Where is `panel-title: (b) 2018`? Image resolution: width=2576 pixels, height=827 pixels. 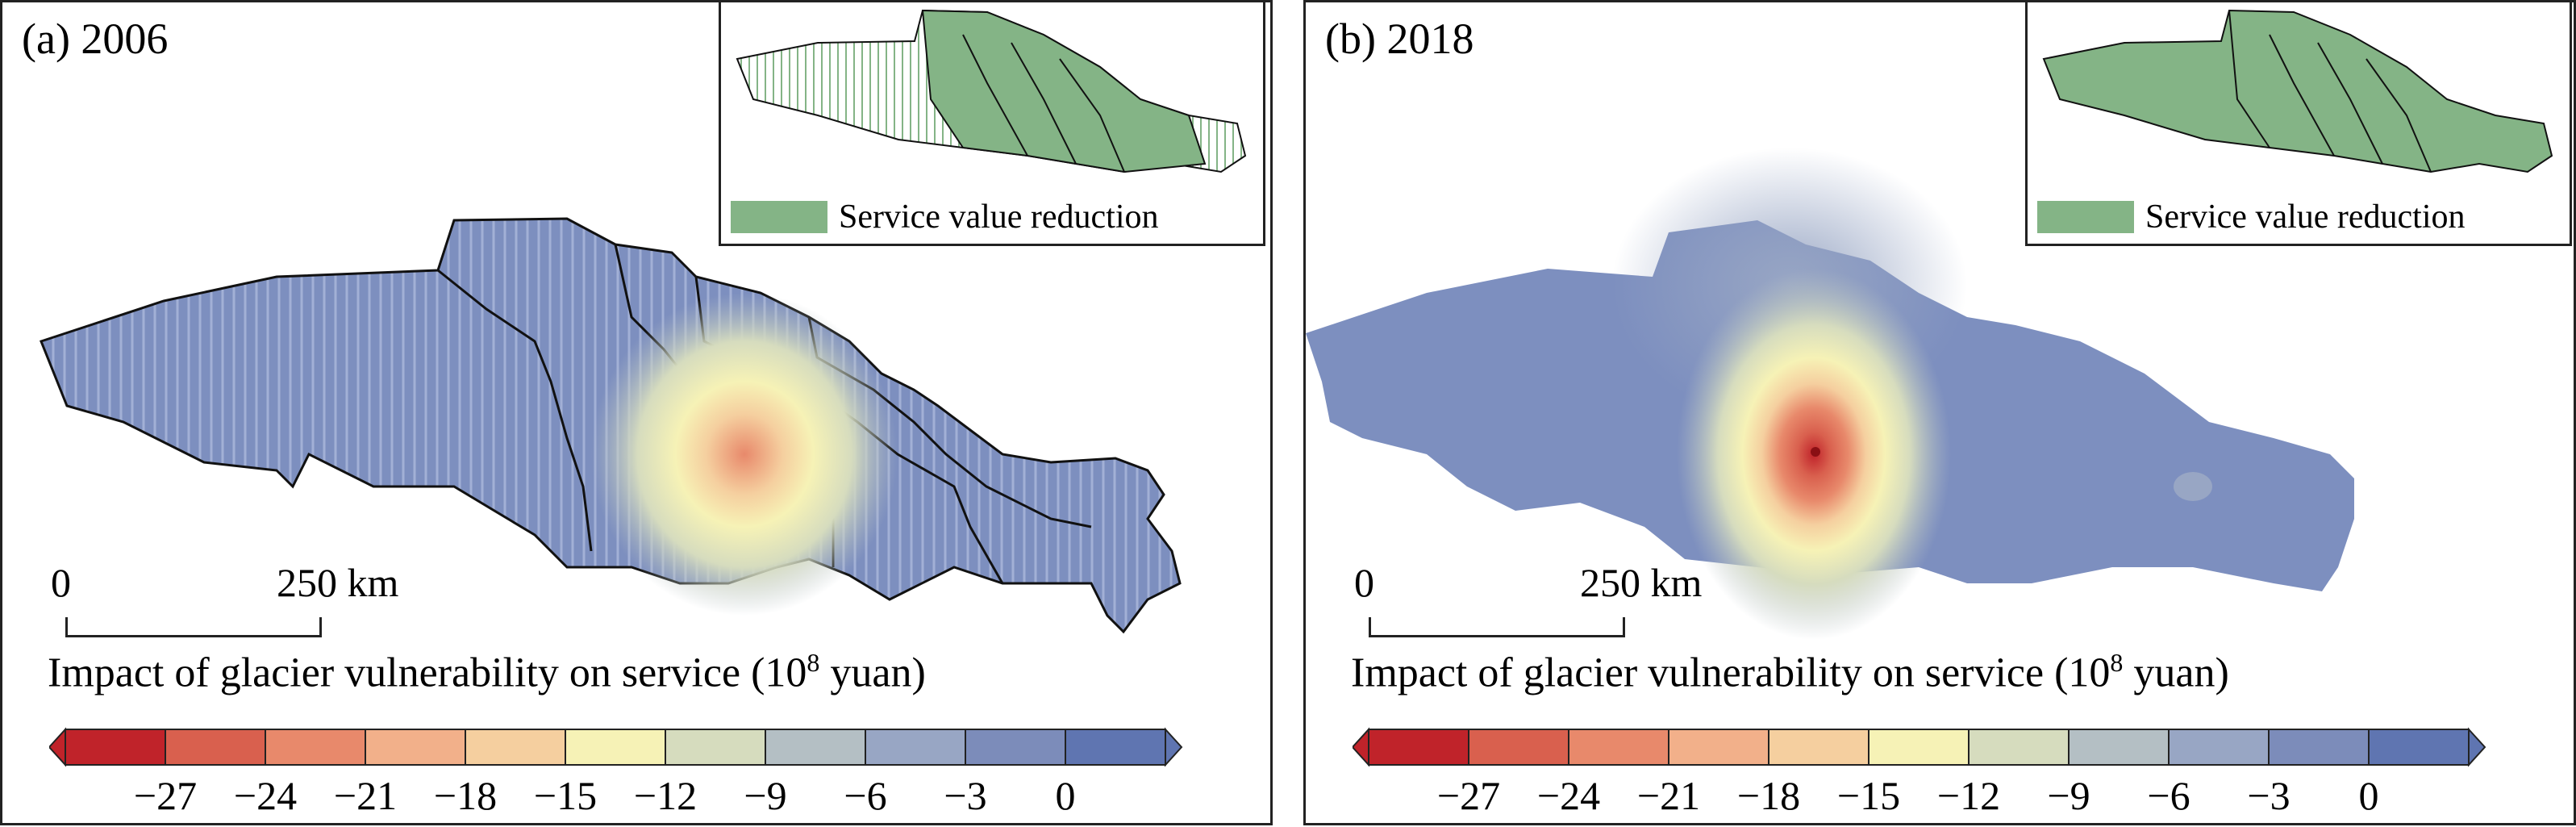
panel-title: (b) 2018 is located at coordinates (1399, 39).